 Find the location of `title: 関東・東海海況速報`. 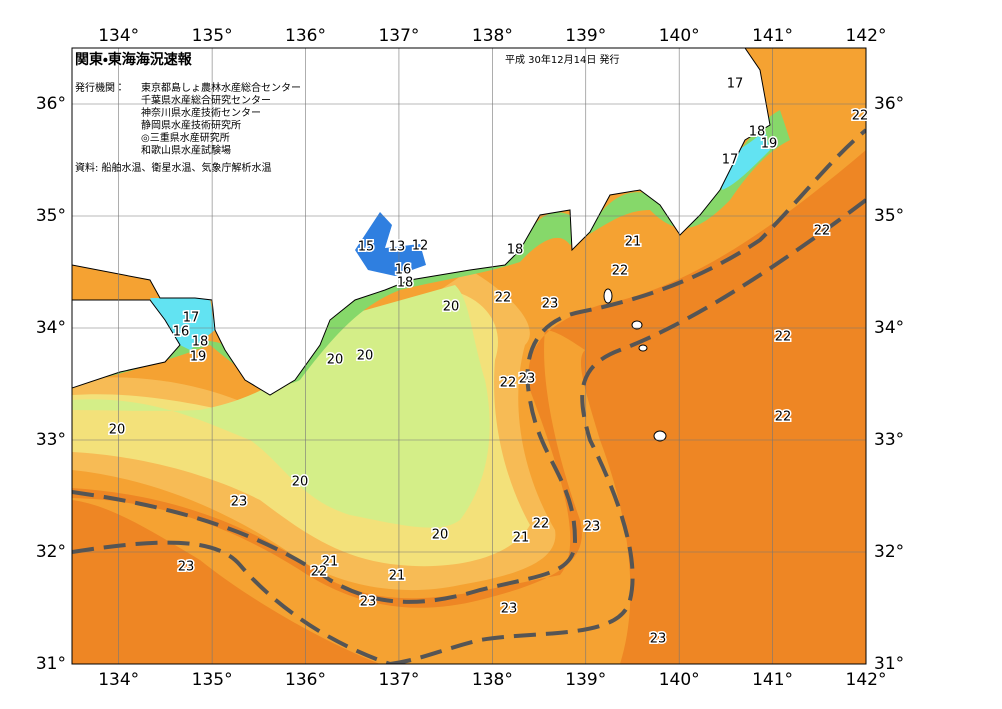

title: 関東・東海海況速報 is located at coordinates (134, 59).